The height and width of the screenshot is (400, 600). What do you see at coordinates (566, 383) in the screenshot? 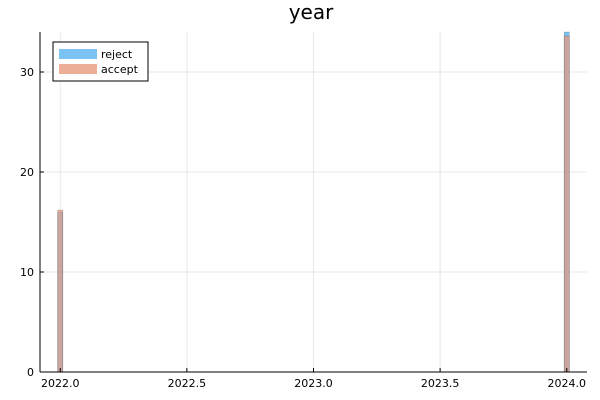
I see `x-tick-label: 2024.0` at bounding box center [566, 383].